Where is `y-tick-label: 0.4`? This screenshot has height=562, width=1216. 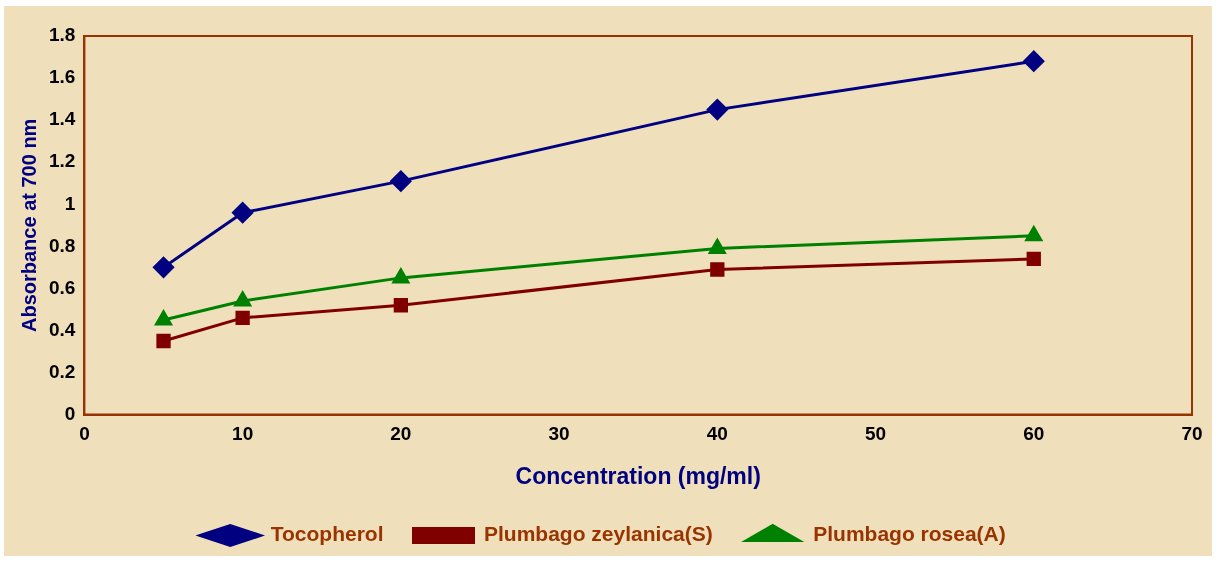
y-tick-label: 0.4 is located at coordinates (62, 329).